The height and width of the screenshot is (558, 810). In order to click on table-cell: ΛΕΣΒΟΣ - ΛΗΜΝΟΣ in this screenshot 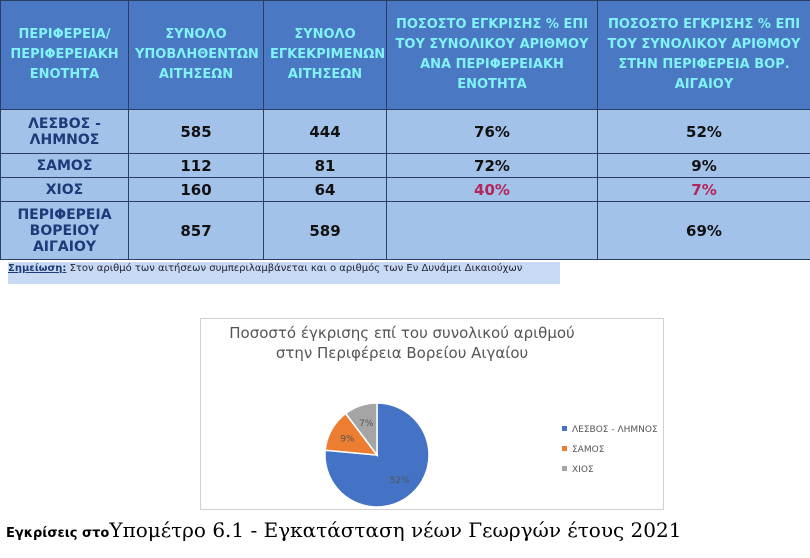, I will do `click(64, 131)`.